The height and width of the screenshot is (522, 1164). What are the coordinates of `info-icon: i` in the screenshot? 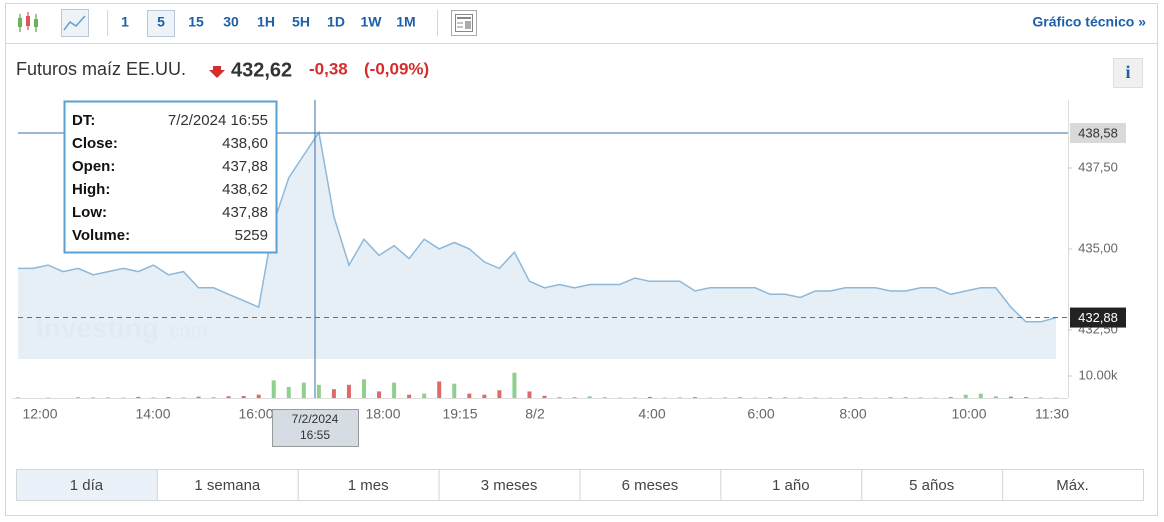 It's located at (1127, 72).